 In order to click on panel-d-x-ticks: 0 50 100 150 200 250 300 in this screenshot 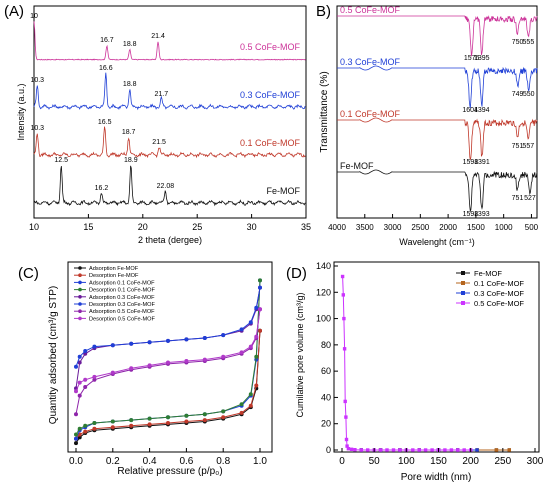, I will do `click(441, 457)`.